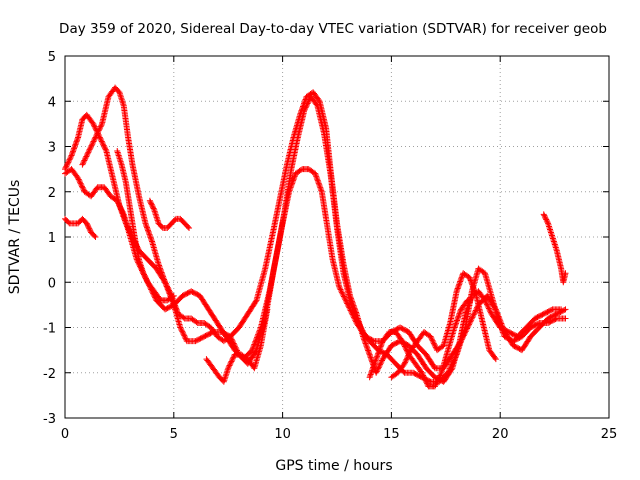  What do you see at coordinates (333, 466) in the screenshot?
I see `x-axis-label: GPS time / hours` at bounding box center [333, 466].